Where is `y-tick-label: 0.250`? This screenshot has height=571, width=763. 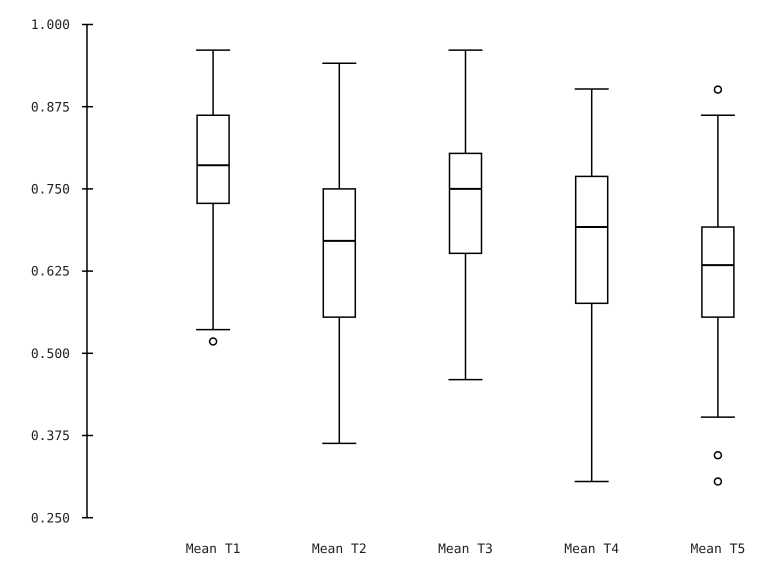 y-tick-label: 0.250 is located at coordinates (50, 518).